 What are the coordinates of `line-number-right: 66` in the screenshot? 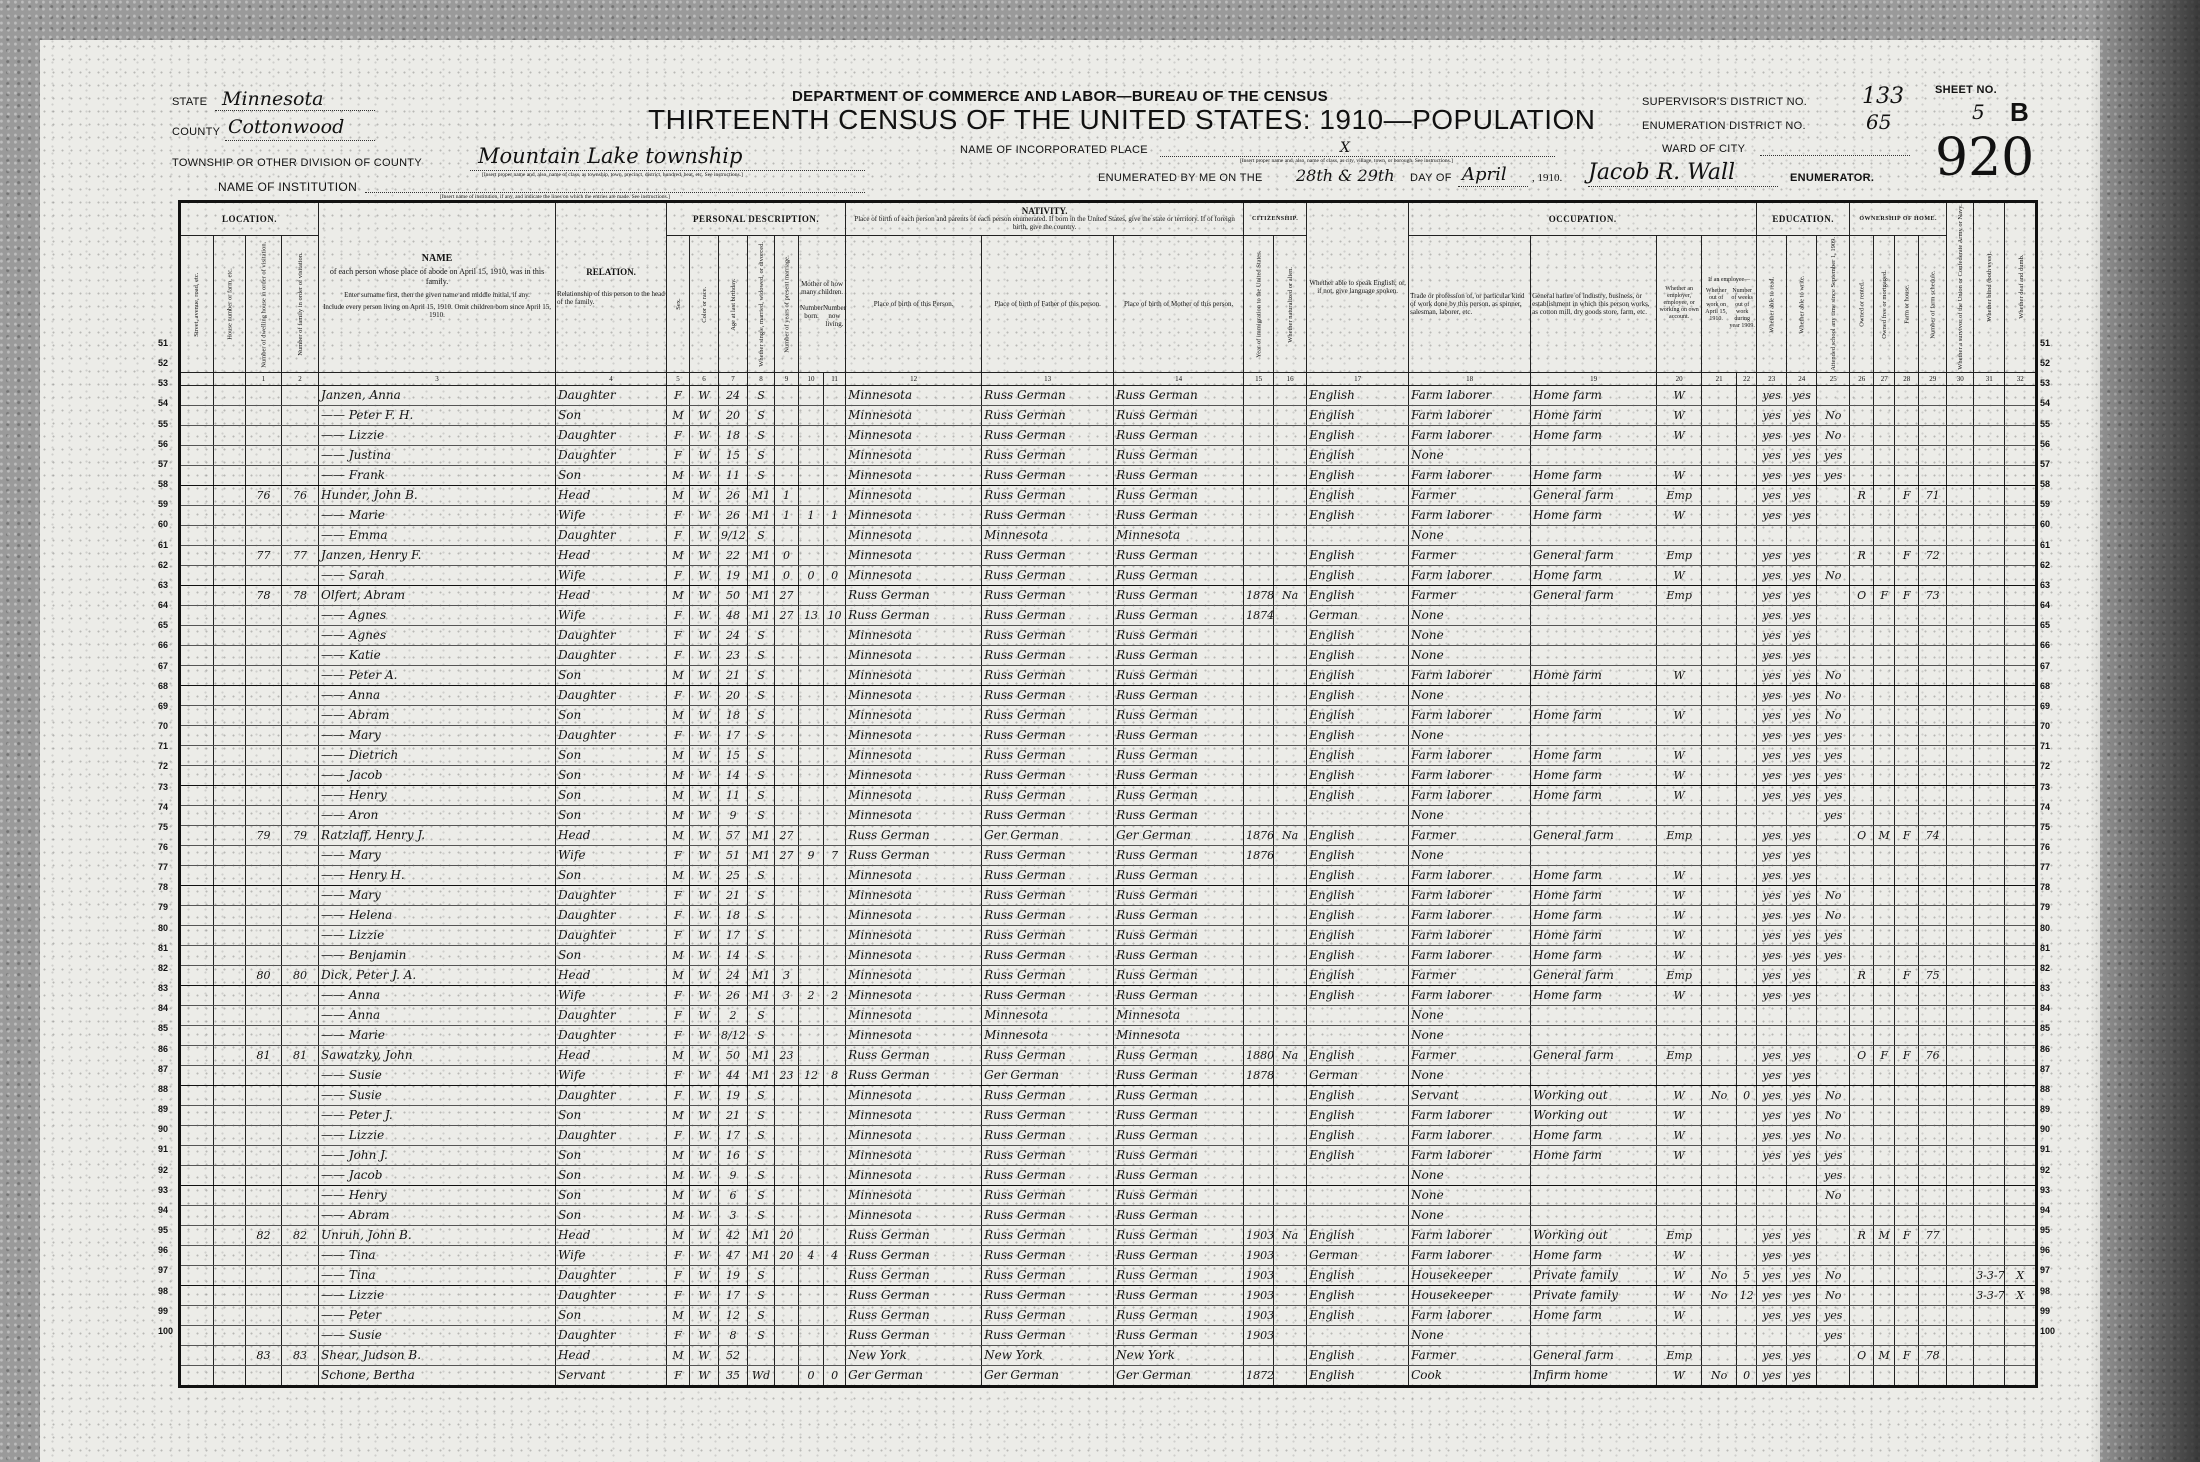 It's located at (2045, 645).